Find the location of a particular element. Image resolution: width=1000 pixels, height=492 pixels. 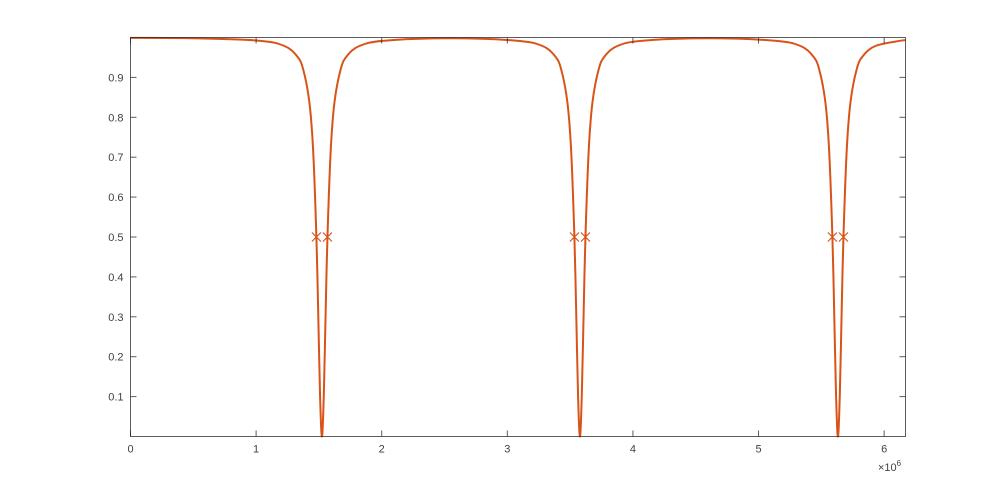

x-exponent-base: ×10 is located at coordinates (887, 468).